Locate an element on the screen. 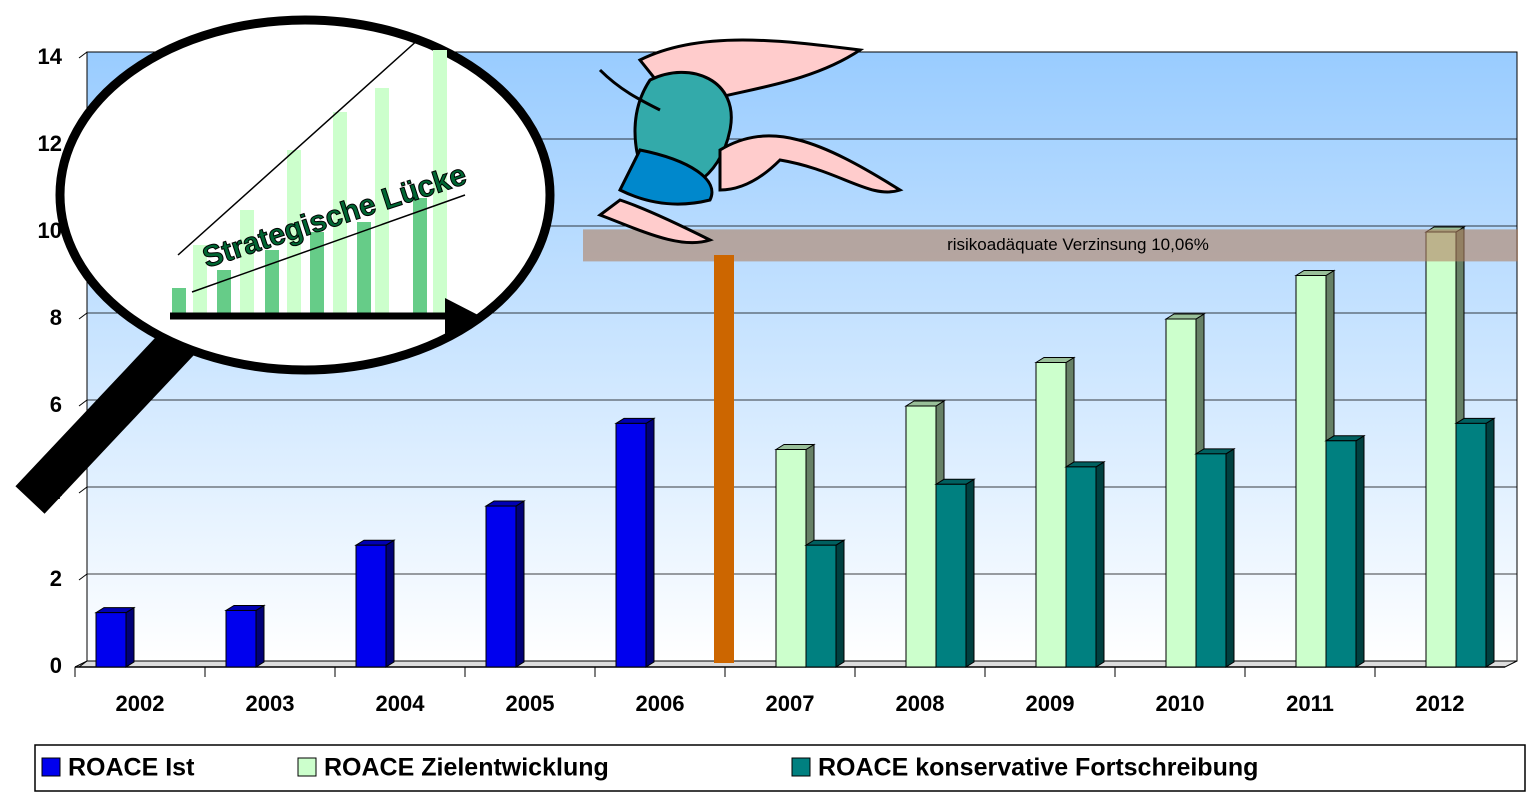  x-tick-label: 2009 is located at coordinates (1050, 703).